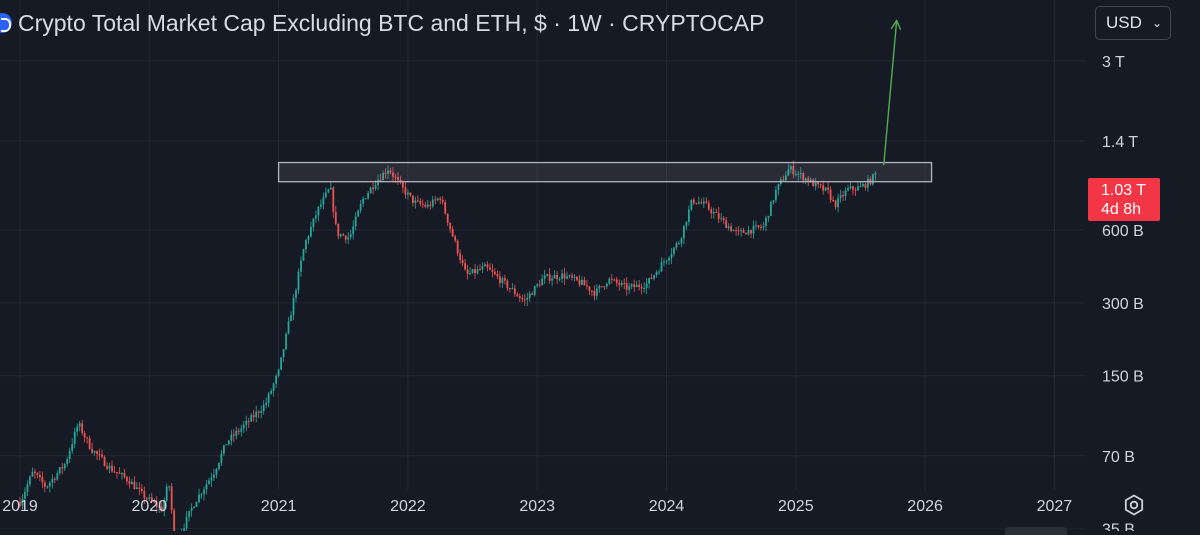  I want to click on price-tick-label: 70 B, so click(1118, 457).